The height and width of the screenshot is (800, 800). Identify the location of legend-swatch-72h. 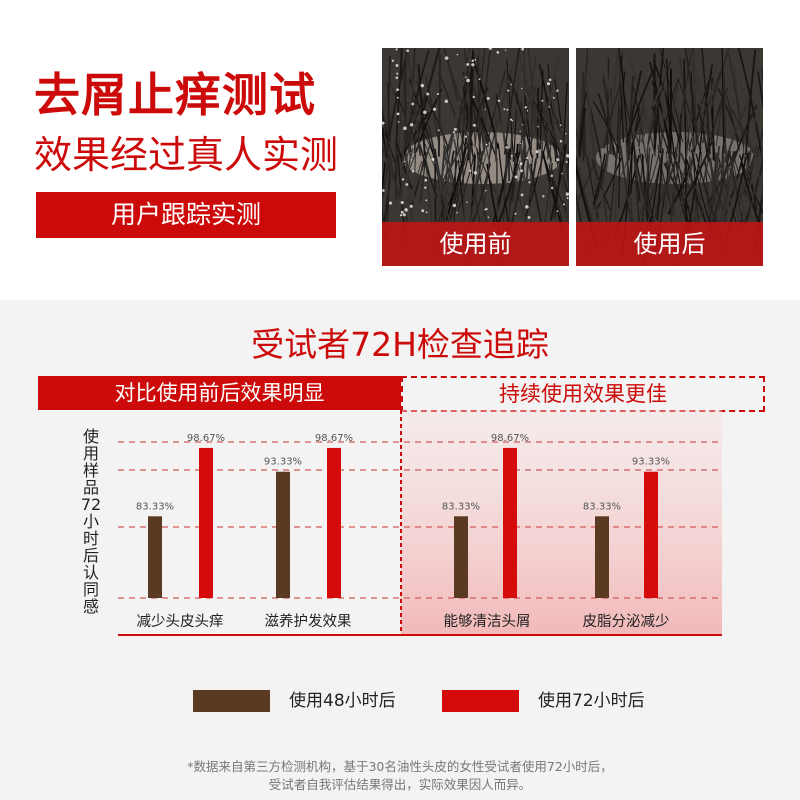
(480, 701).